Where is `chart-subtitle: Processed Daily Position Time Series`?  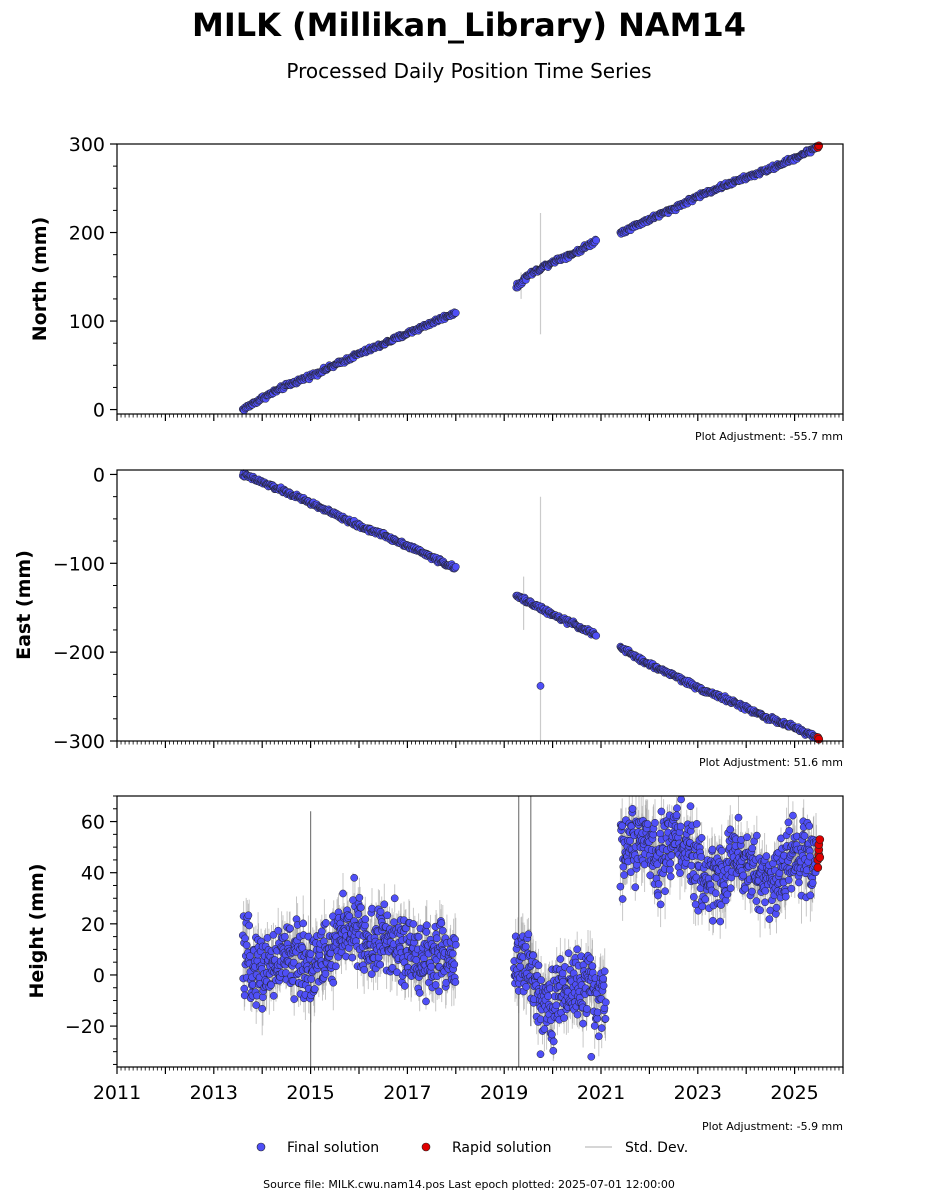
chart-subtitle: Processed Daily Position Time Series is located at coordinates (468, 71).